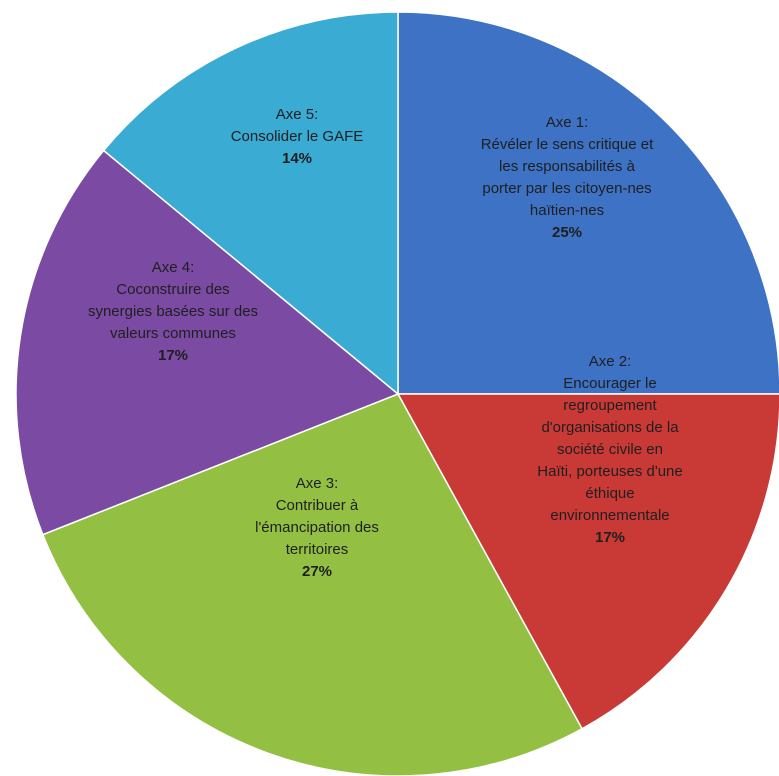 The width and height of the screenshot is (779, 776). What do you see at coordinates (609, 493) in the screenshot?
I see `slice-description-line: éthique` at bounding box center [609, 493].